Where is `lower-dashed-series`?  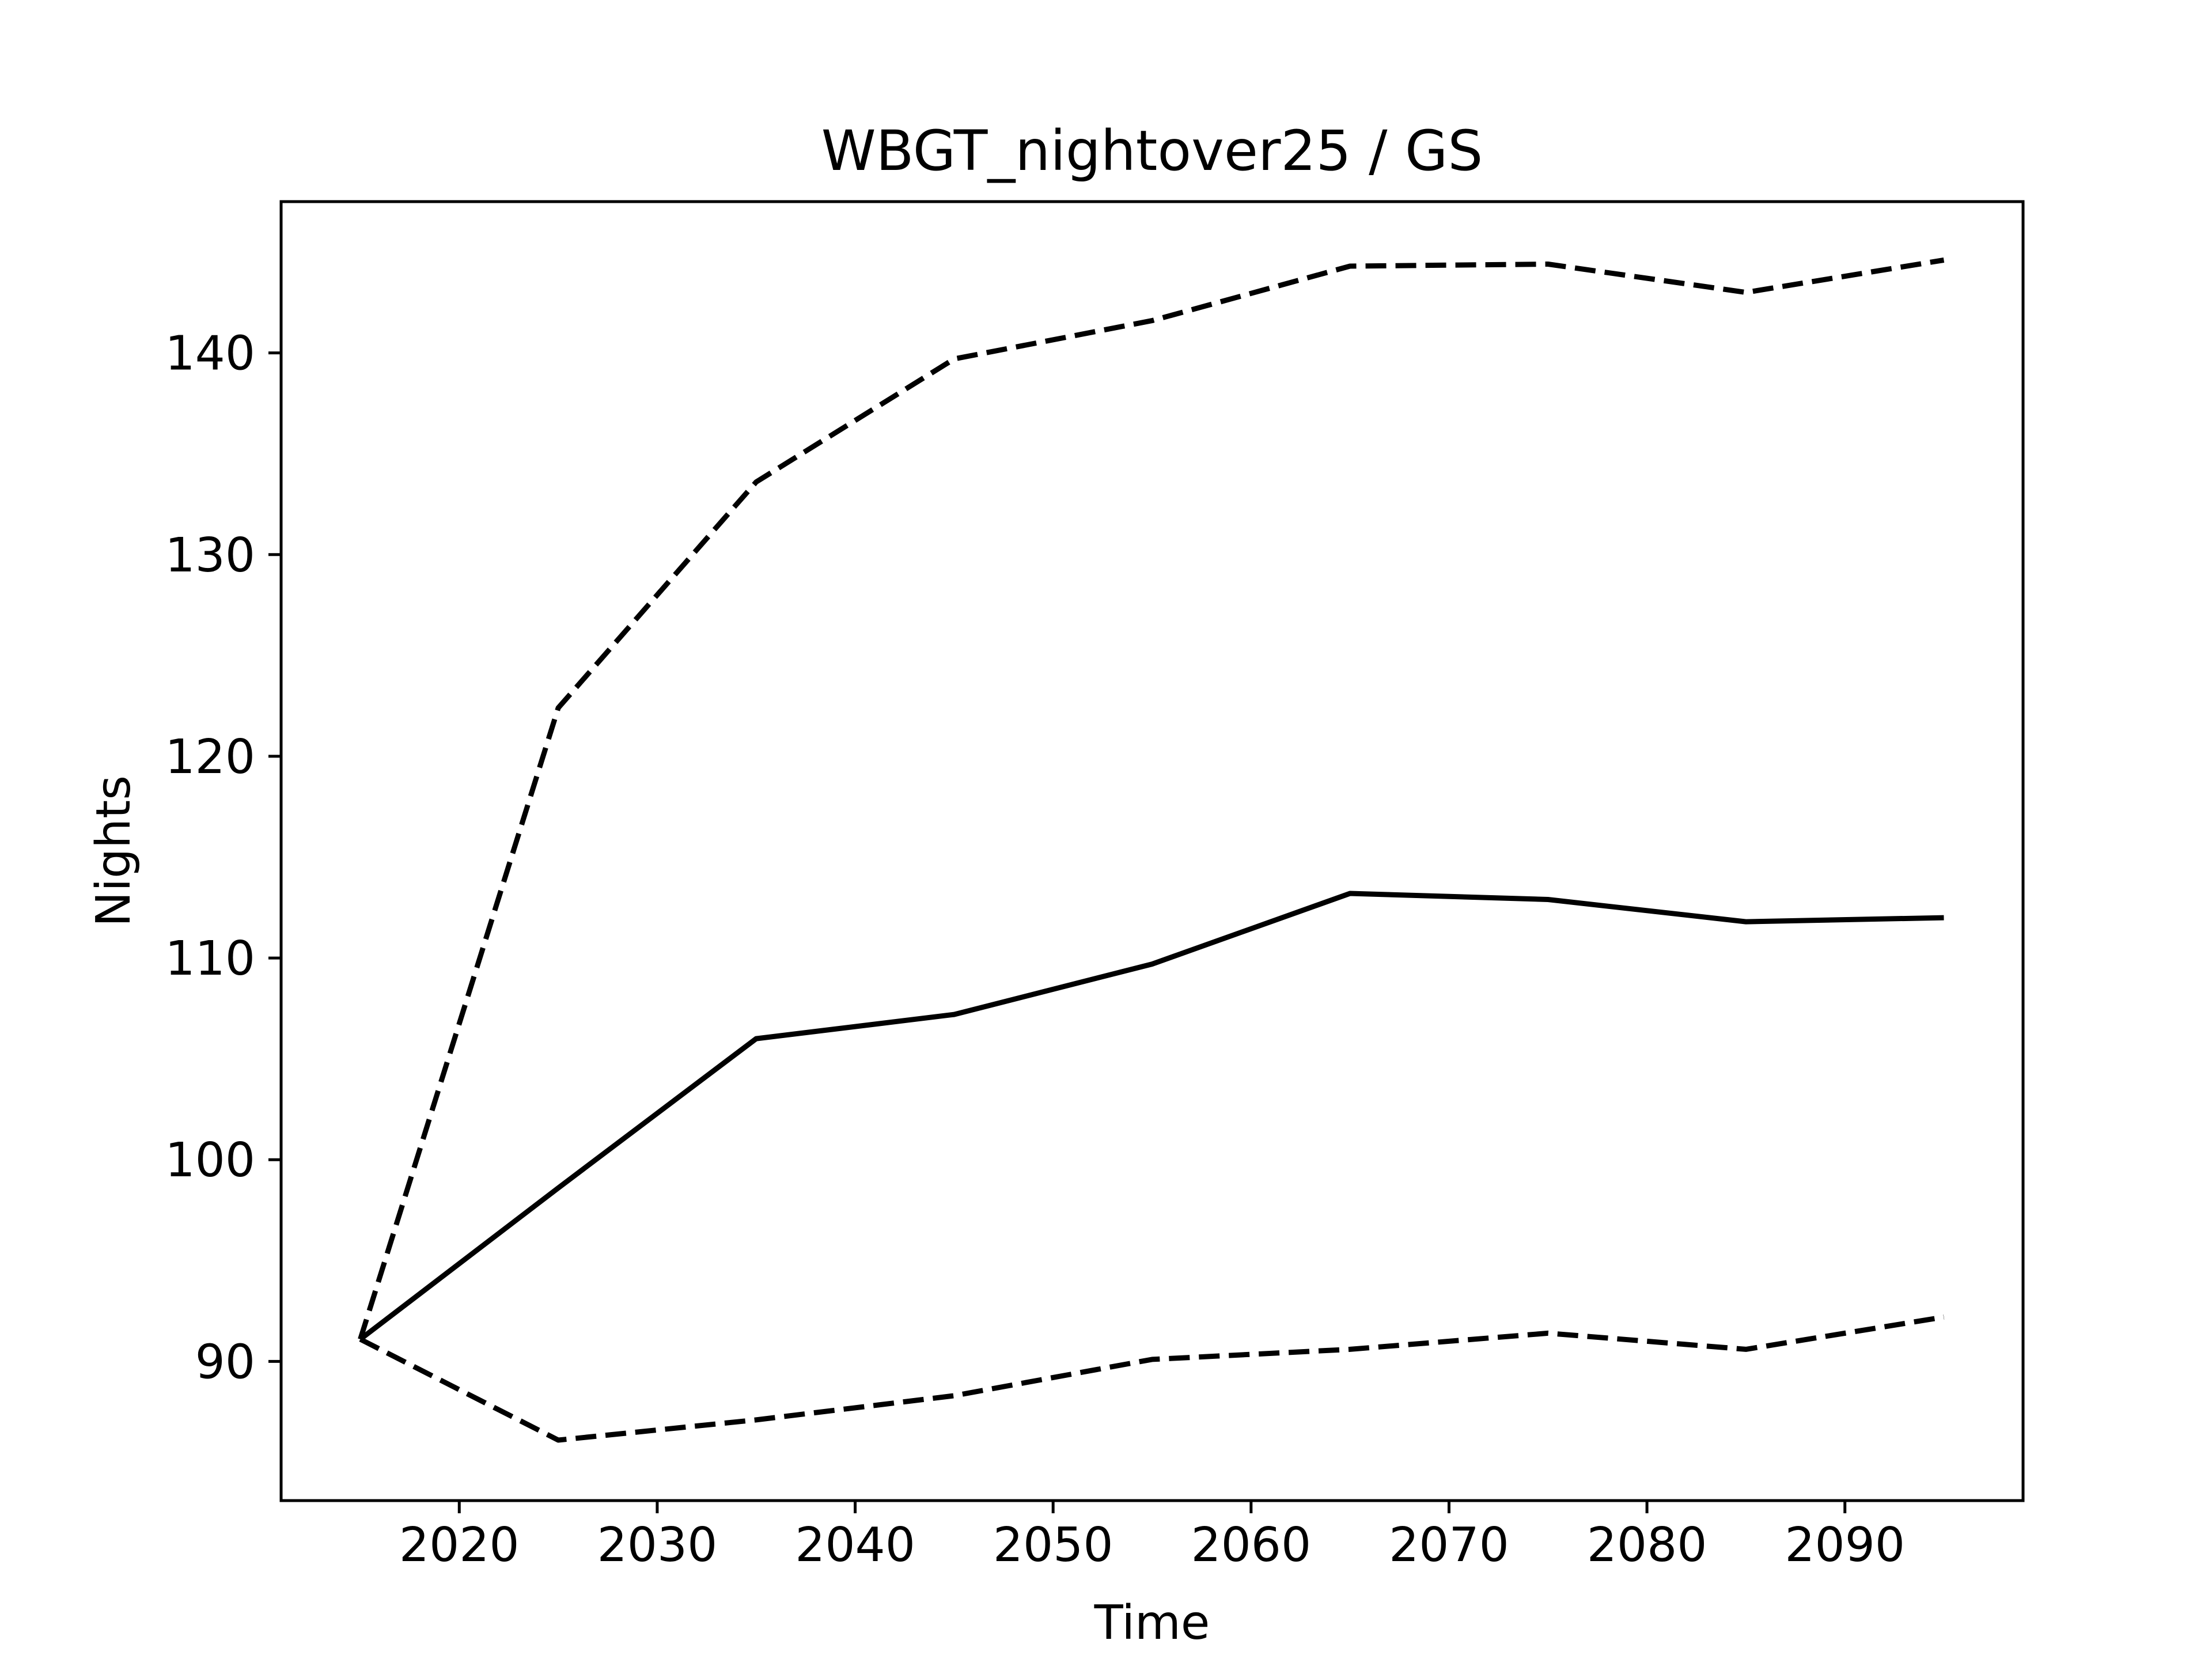 lower-dashed-series is located at coordinates (1152, 1378).